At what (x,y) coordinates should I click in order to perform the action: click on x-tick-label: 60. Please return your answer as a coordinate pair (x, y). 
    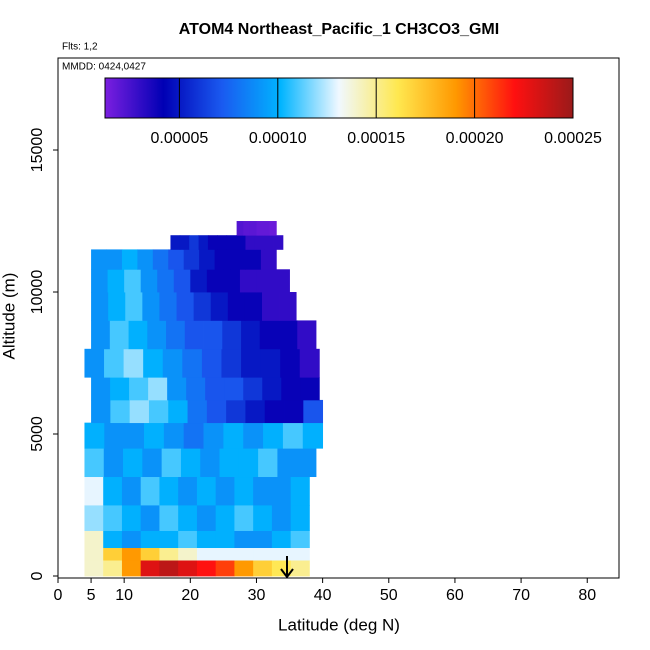
    Looking at the image, I should click on (455, 595).